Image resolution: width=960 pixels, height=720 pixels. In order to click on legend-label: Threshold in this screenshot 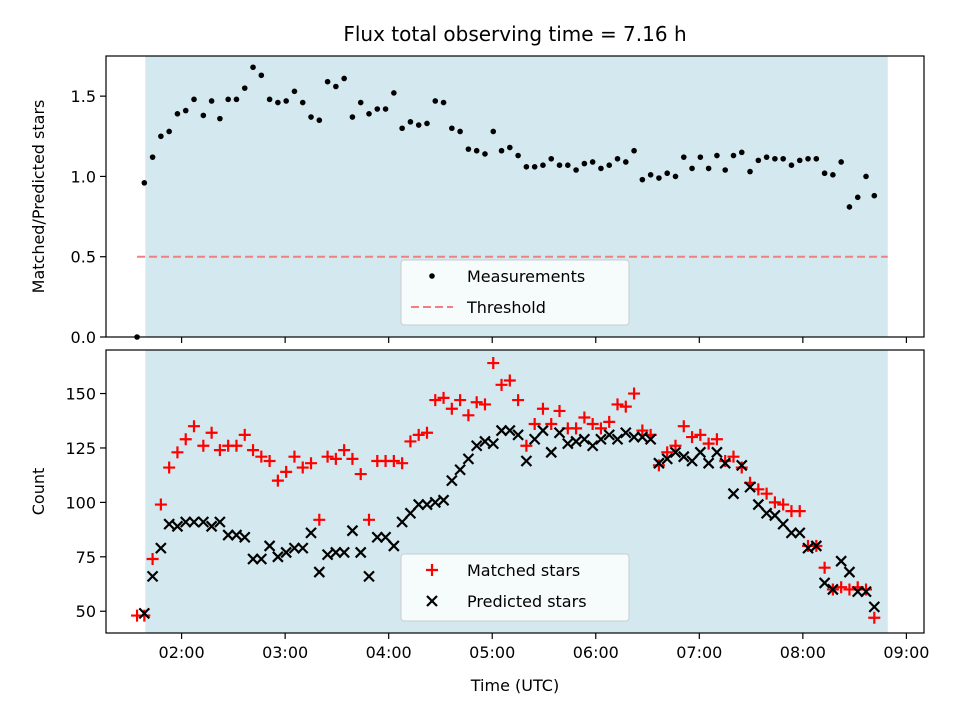, I will do `click(506, 307)`.